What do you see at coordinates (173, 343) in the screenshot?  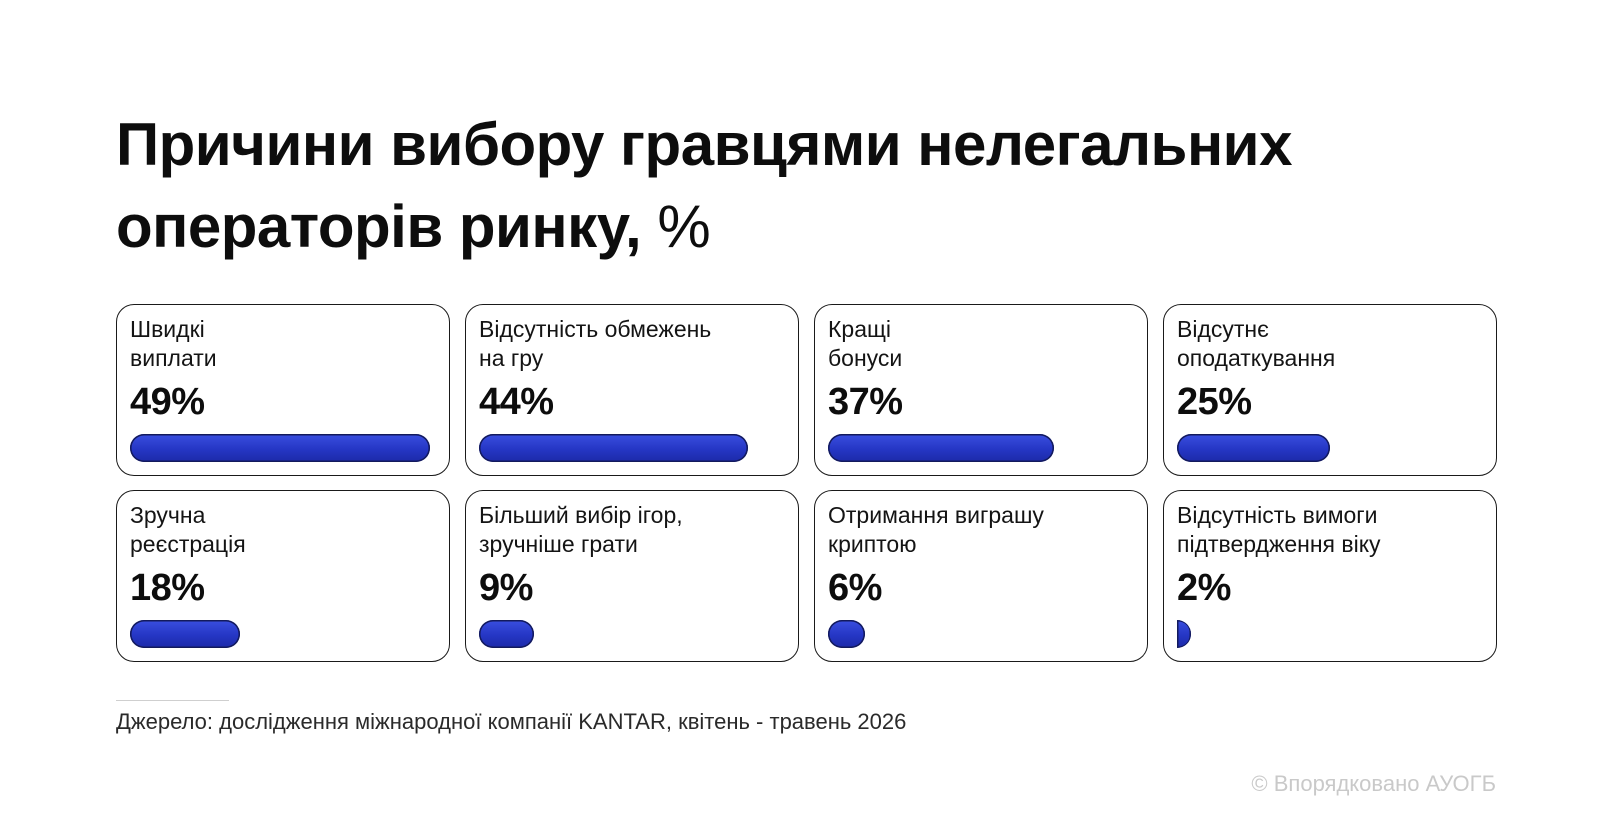 I see `reason-label: Швидкі виплати` at bounding box center [173, 343].